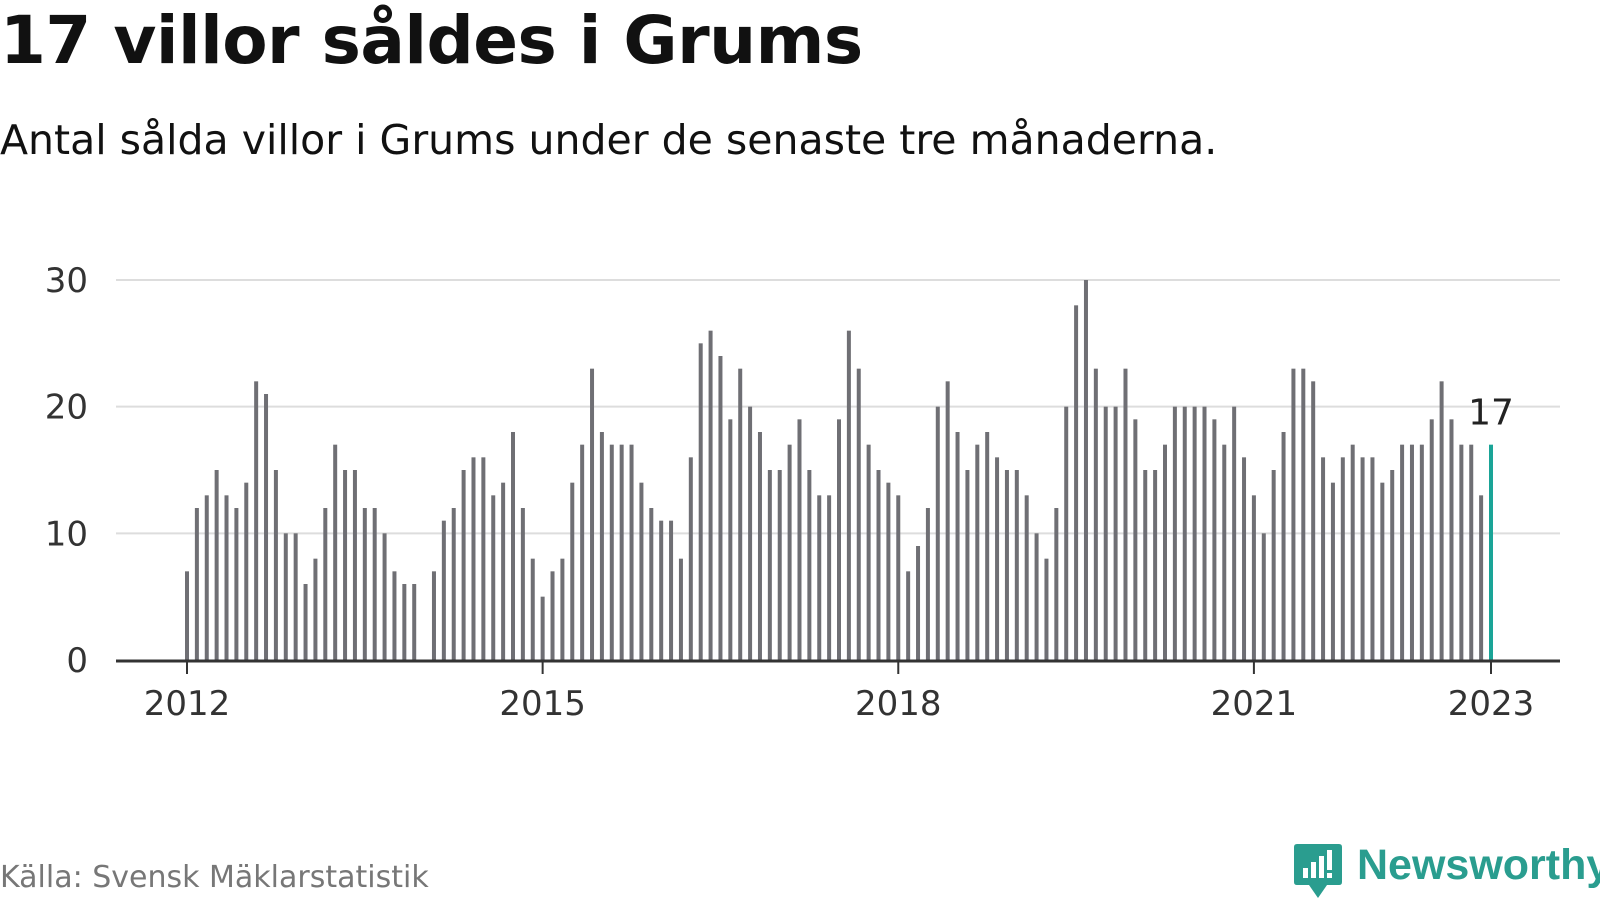 This screenshot has height=902, width=1600. What do you see at coordinates (431, 40) in the screenshot?
I see `chart-title: 17 villor såldes i Grums` at bounding box center [431, 40].